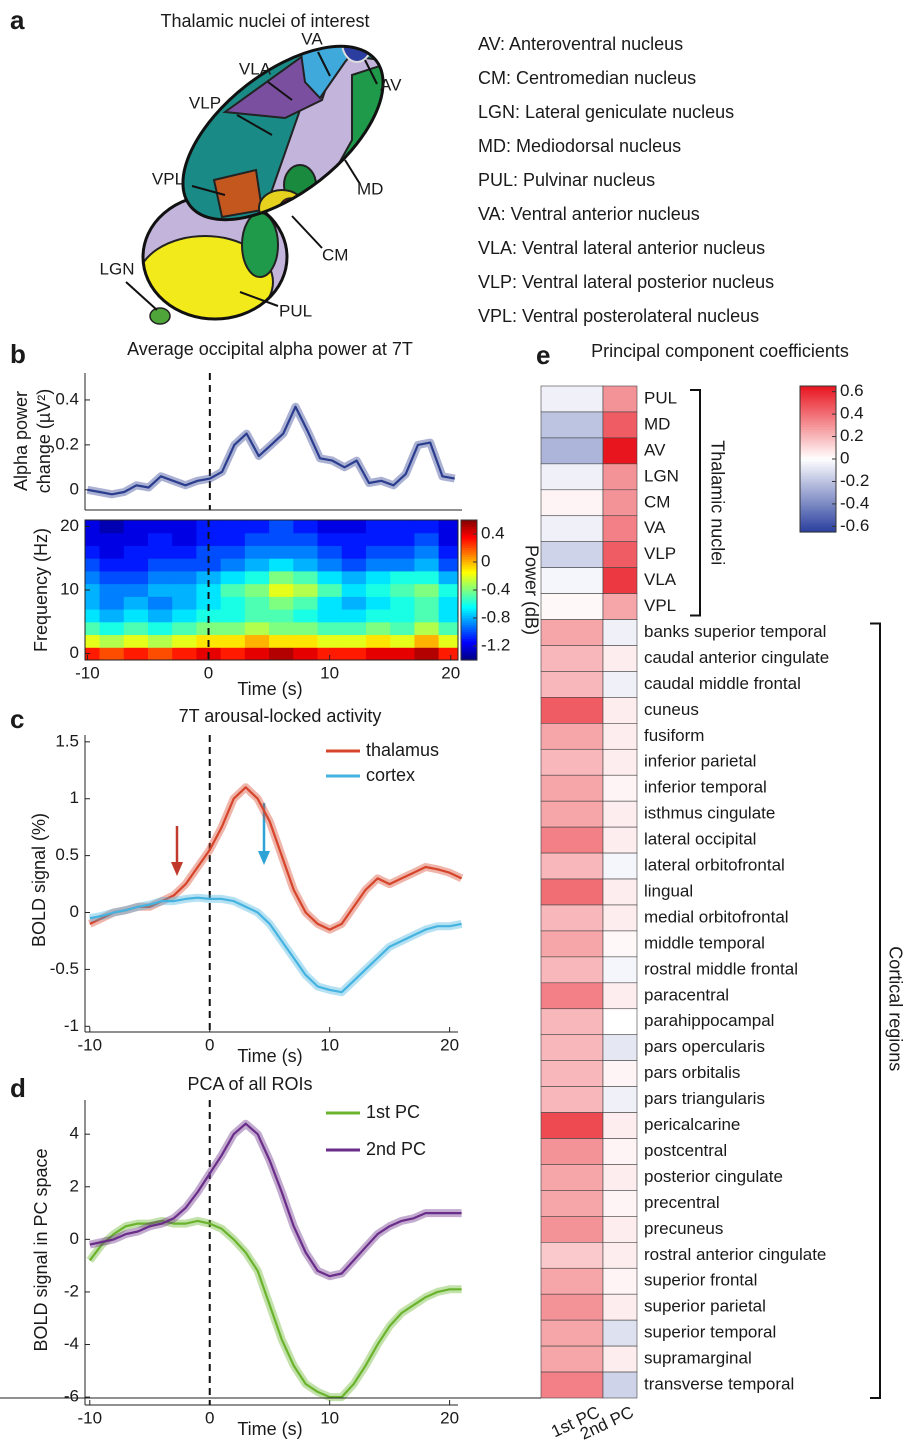 The width and height of the screenshot is (909, 1441). I want to click on region-label: VLP, so click(205, 102).